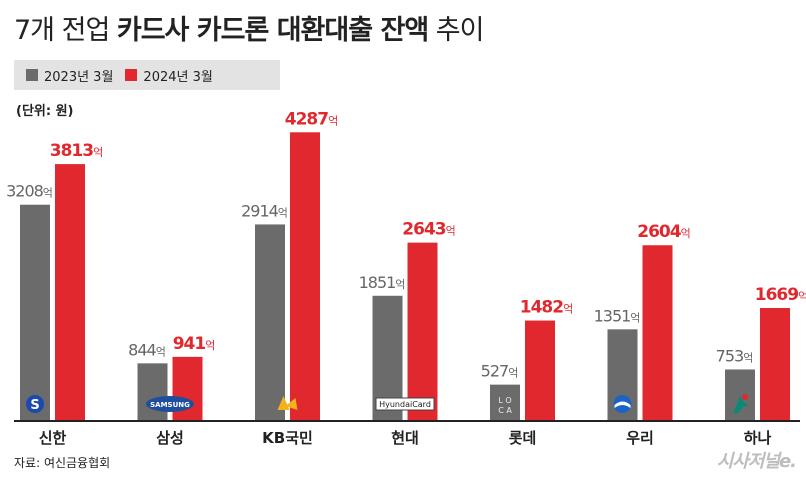 The height and width of the screenshot is (483, 806). What do you see at coordinates (287, 403) in the screenshot?
I see `kb-logo-icon` at bounding box center [287, 403].